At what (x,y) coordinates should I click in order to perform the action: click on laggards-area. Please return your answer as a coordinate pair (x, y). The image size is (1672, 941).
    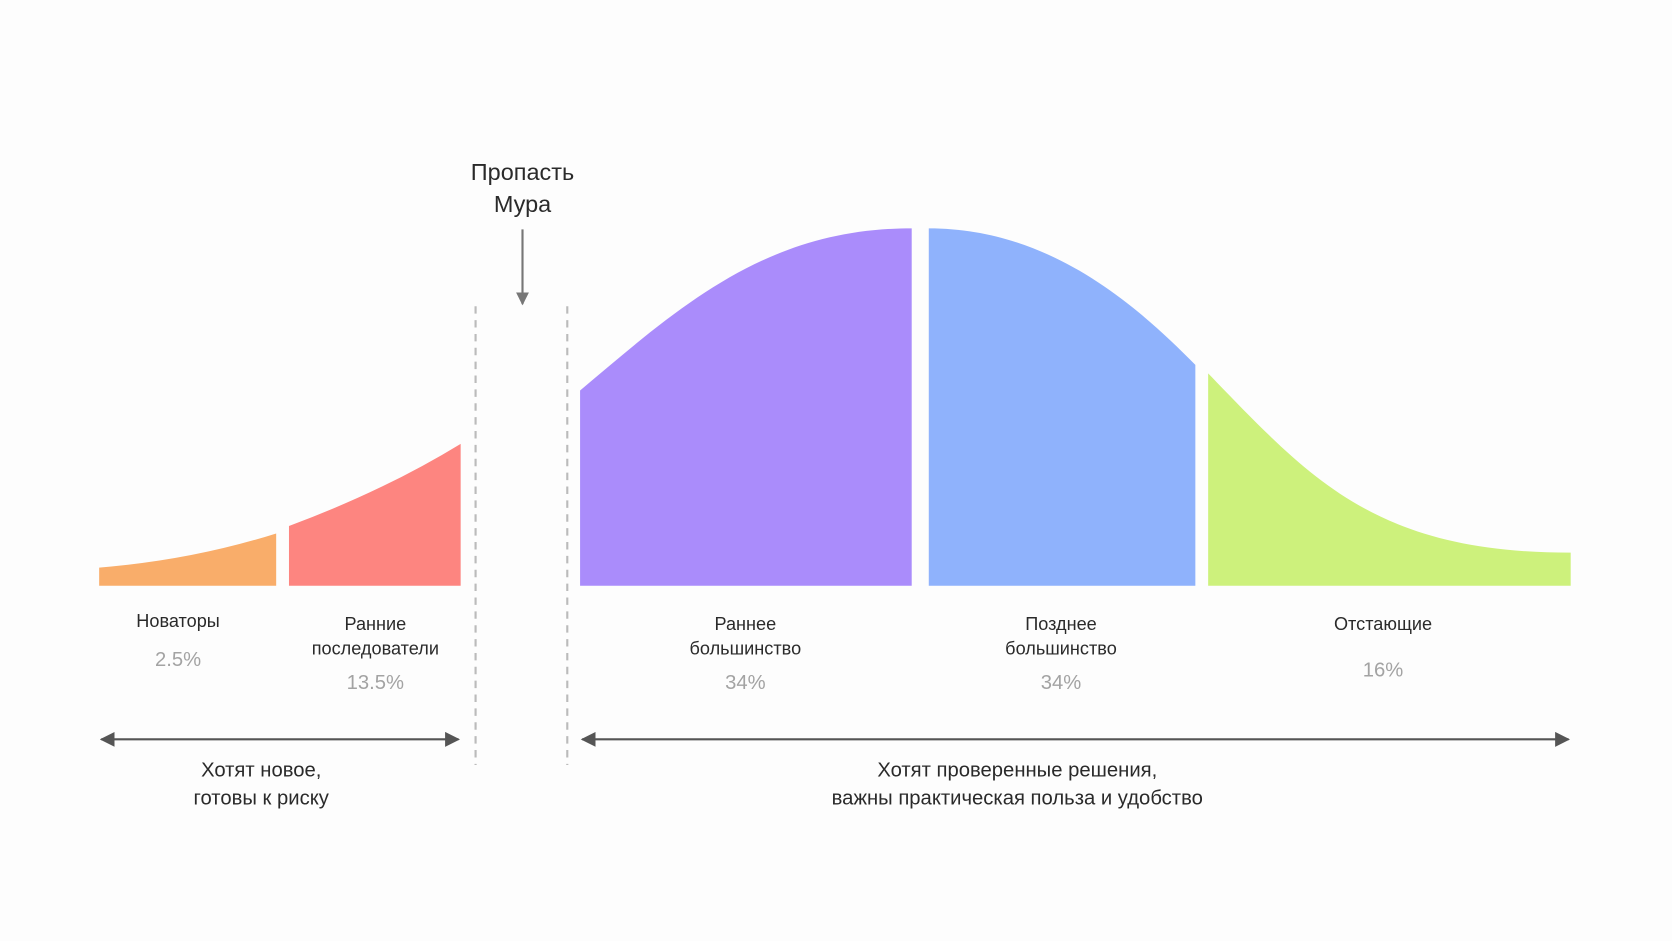
    Looking at the image, I should click on (1389, 479).